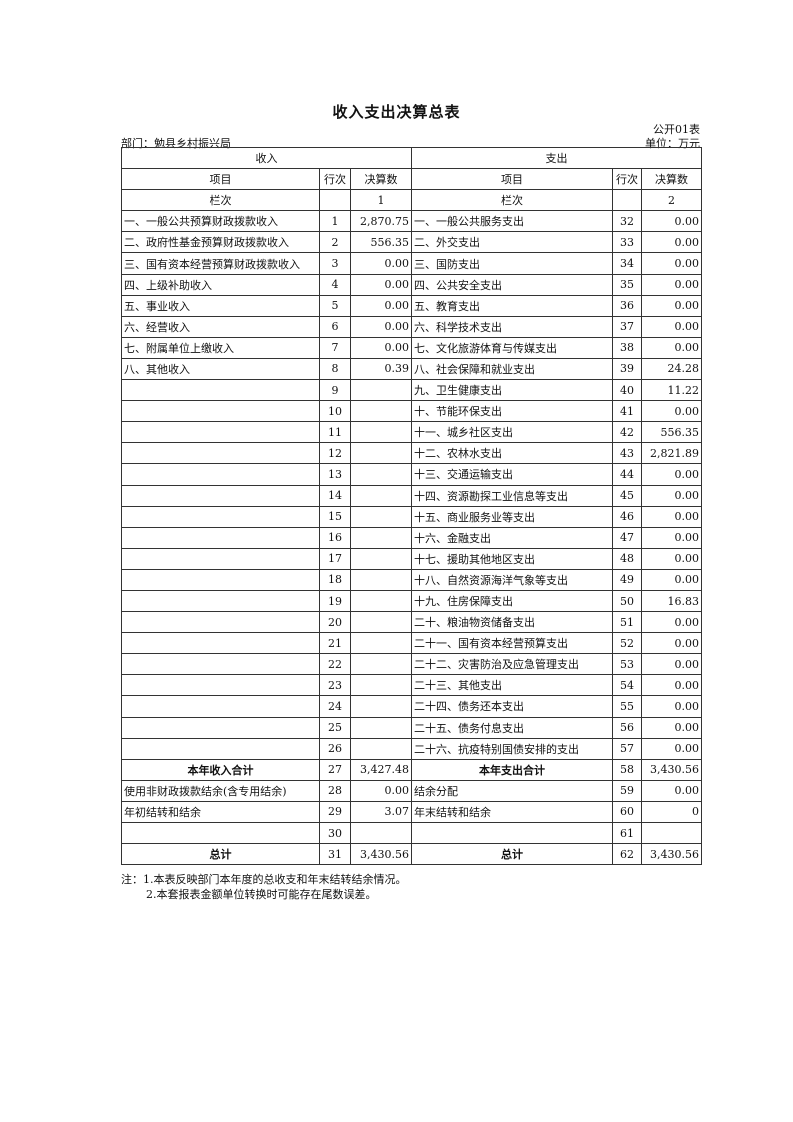  I want to click on income-row-no-cell: 22, so click(335, 664).